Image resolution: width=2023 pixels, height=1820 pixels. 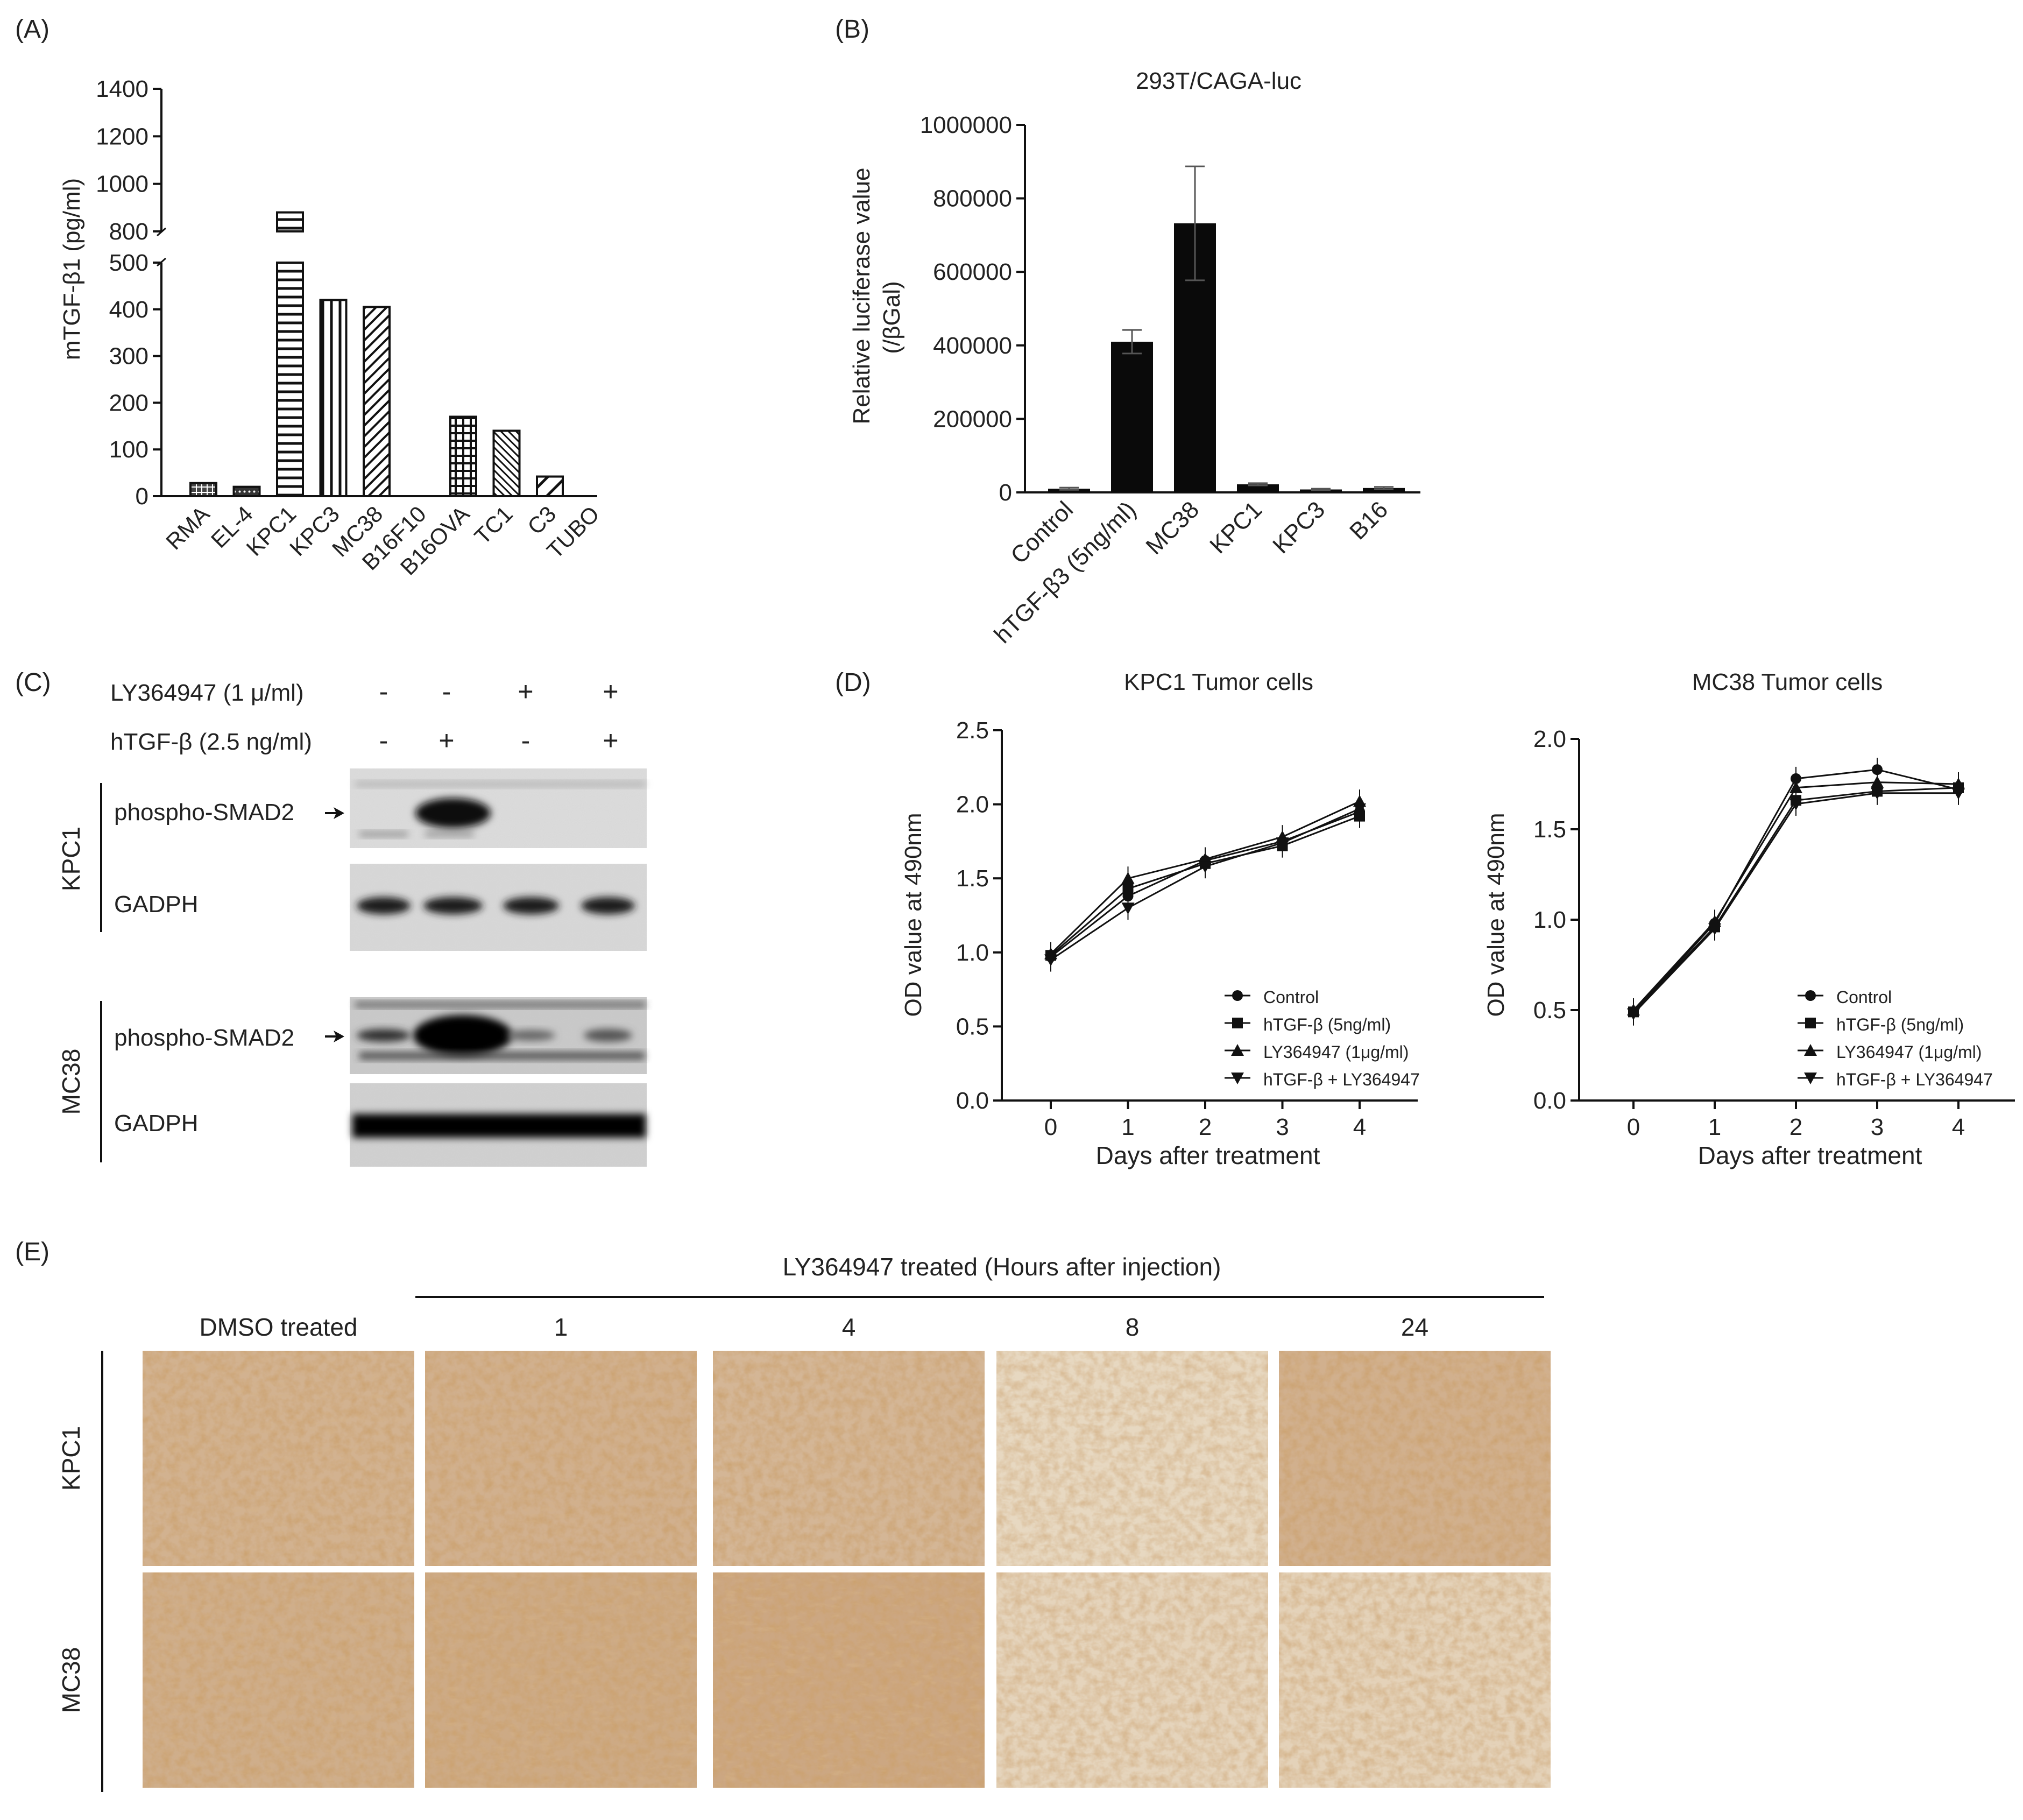 What do you see at coordinates (498, 808) in the screenshot?
I see `blot-image-kpc1-psmad2` at bounding box center [498, 808].